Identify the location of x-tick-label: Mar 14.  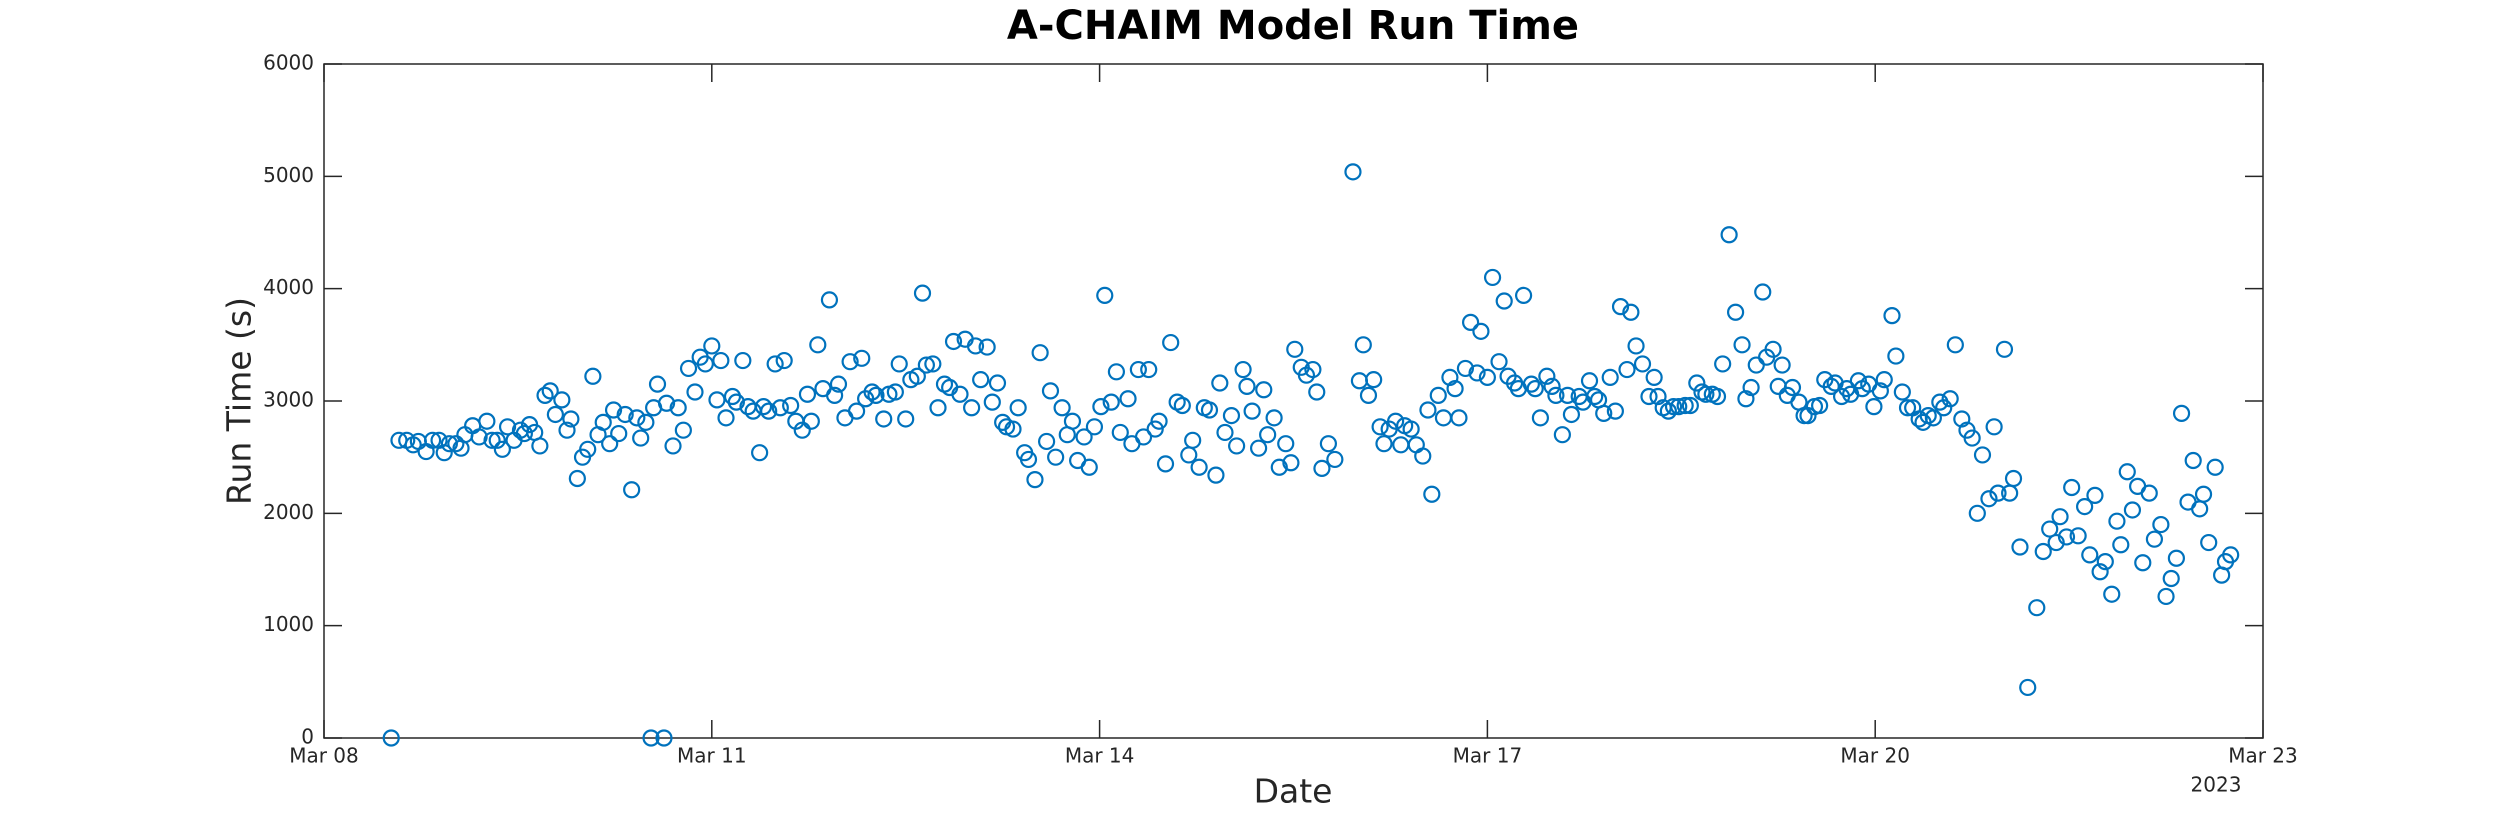
(1100, 756).